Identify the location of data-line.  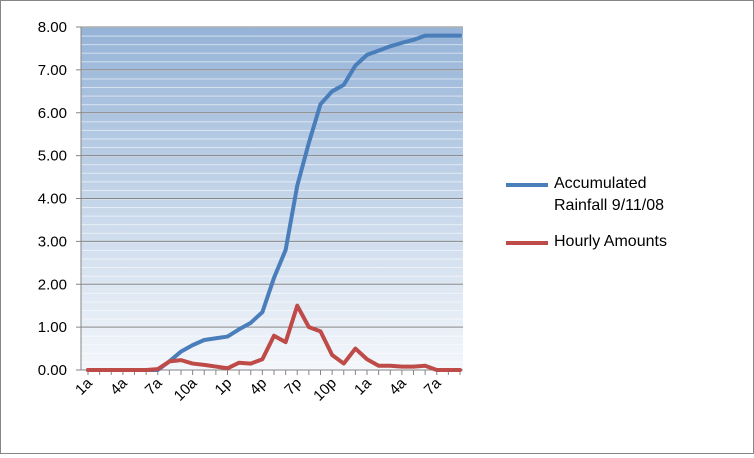
(274, 337).